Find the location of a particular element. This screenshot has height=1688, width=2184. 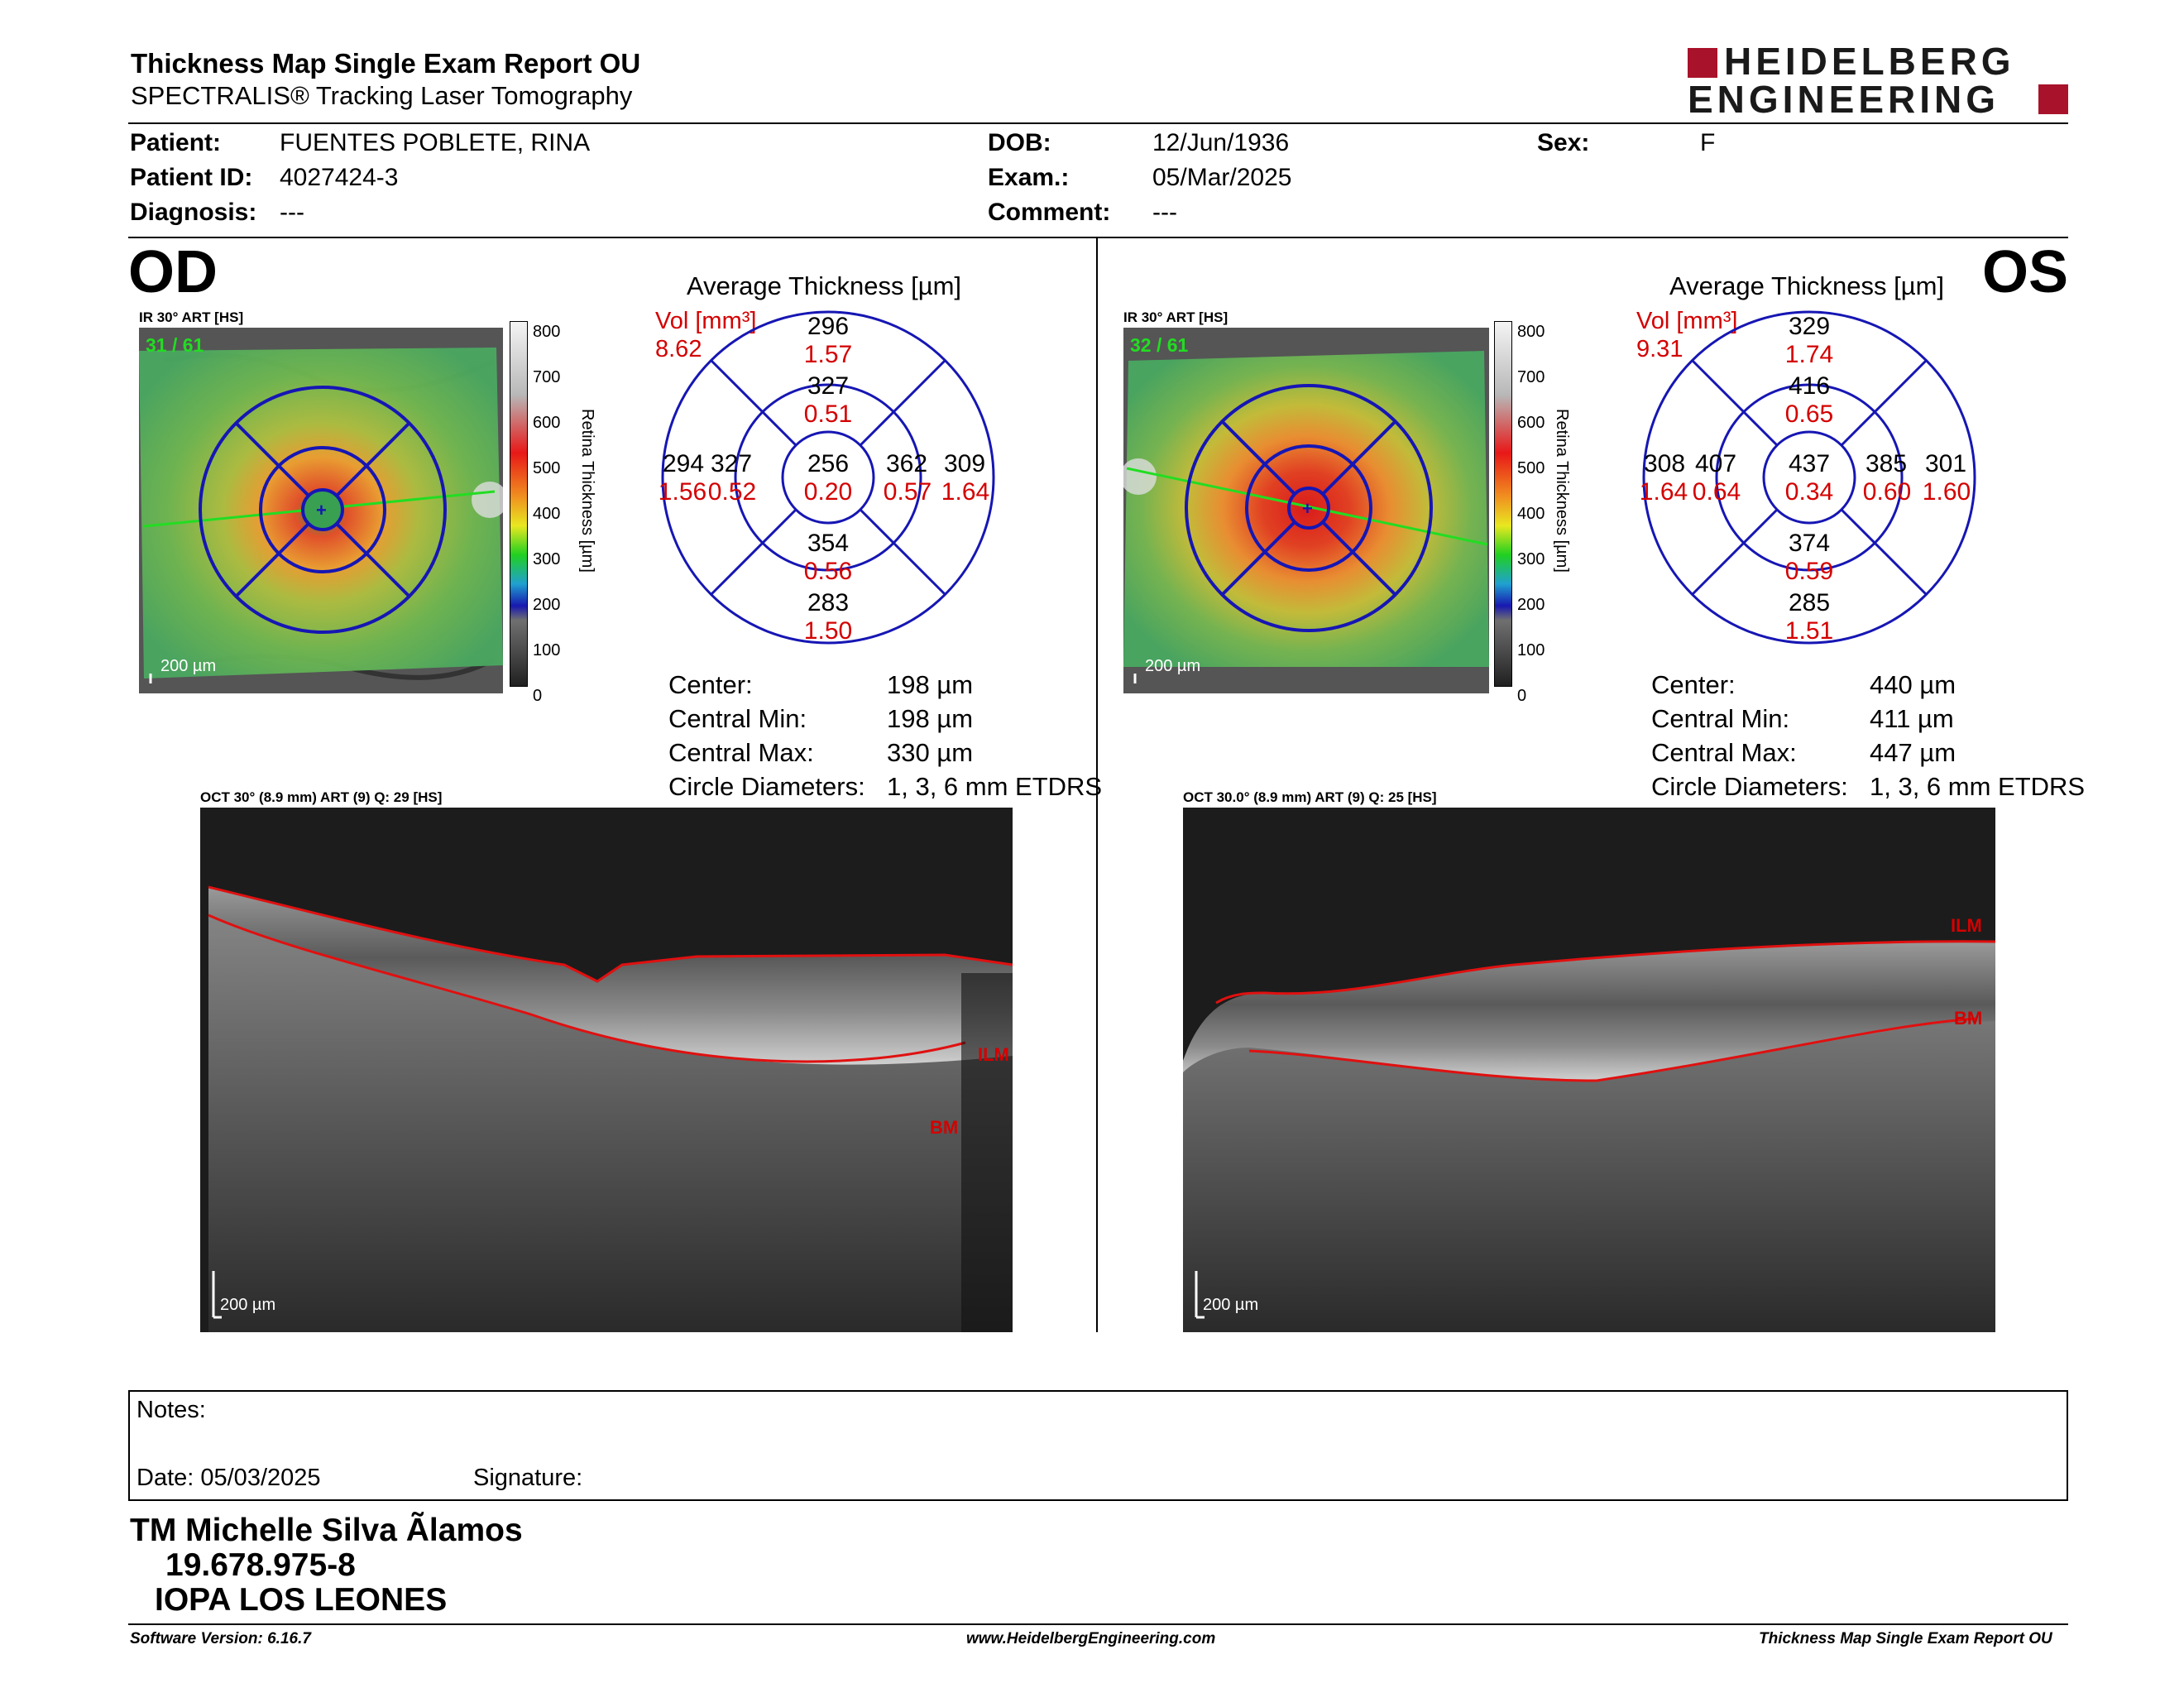

os-outer-sup-thickness: 329 is located at coordinates (1809, 326).